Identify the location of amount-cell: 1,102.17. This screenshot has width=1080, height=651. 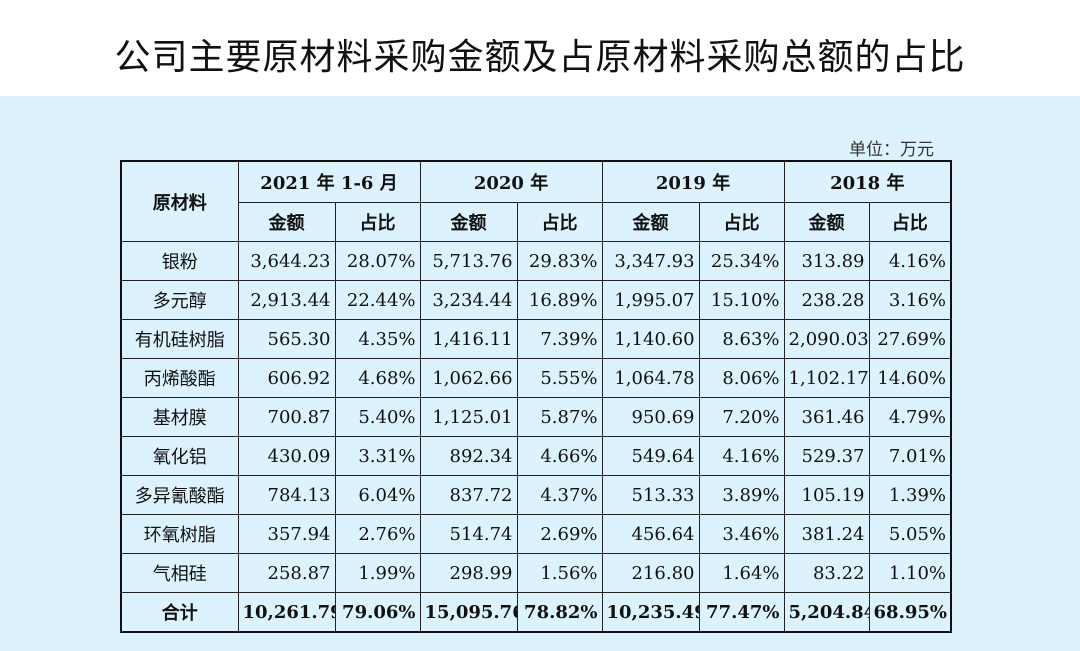
(826, 378).